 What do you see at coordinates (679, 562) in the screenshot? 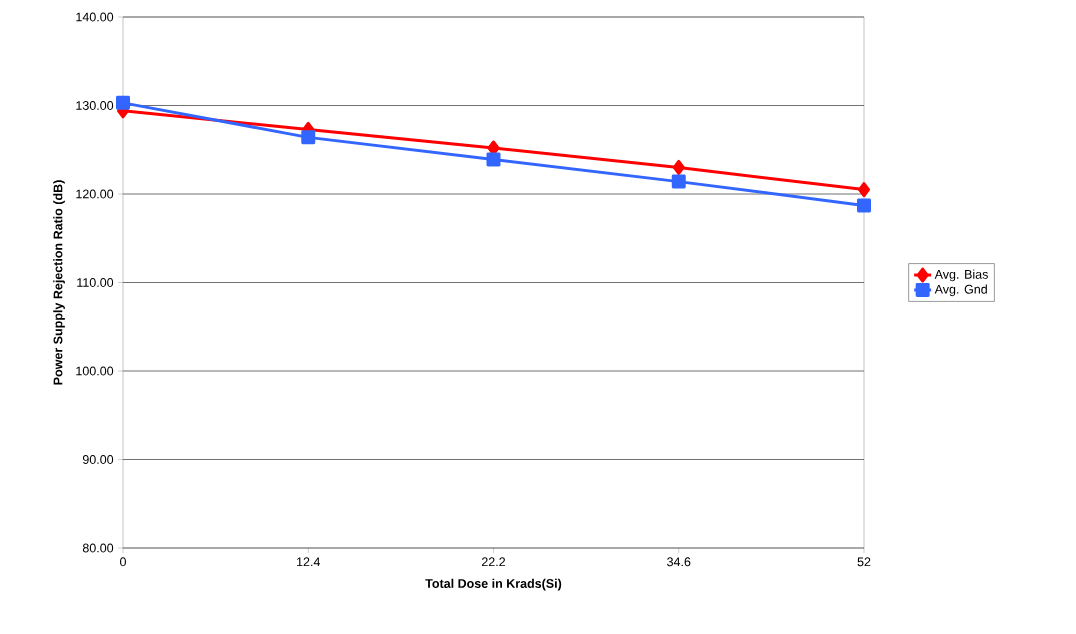
I see `x-tick-label: 34.6` at bounding box center [679, 562].